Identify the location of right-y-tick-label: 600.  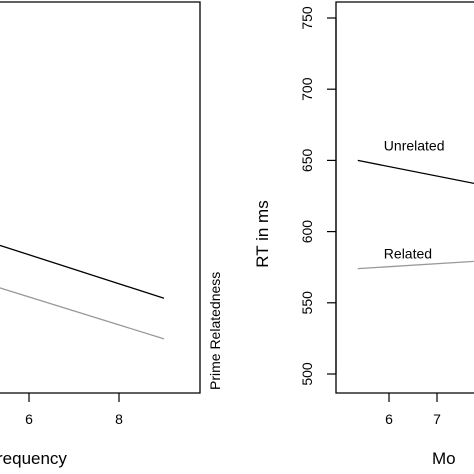
(307, 232).